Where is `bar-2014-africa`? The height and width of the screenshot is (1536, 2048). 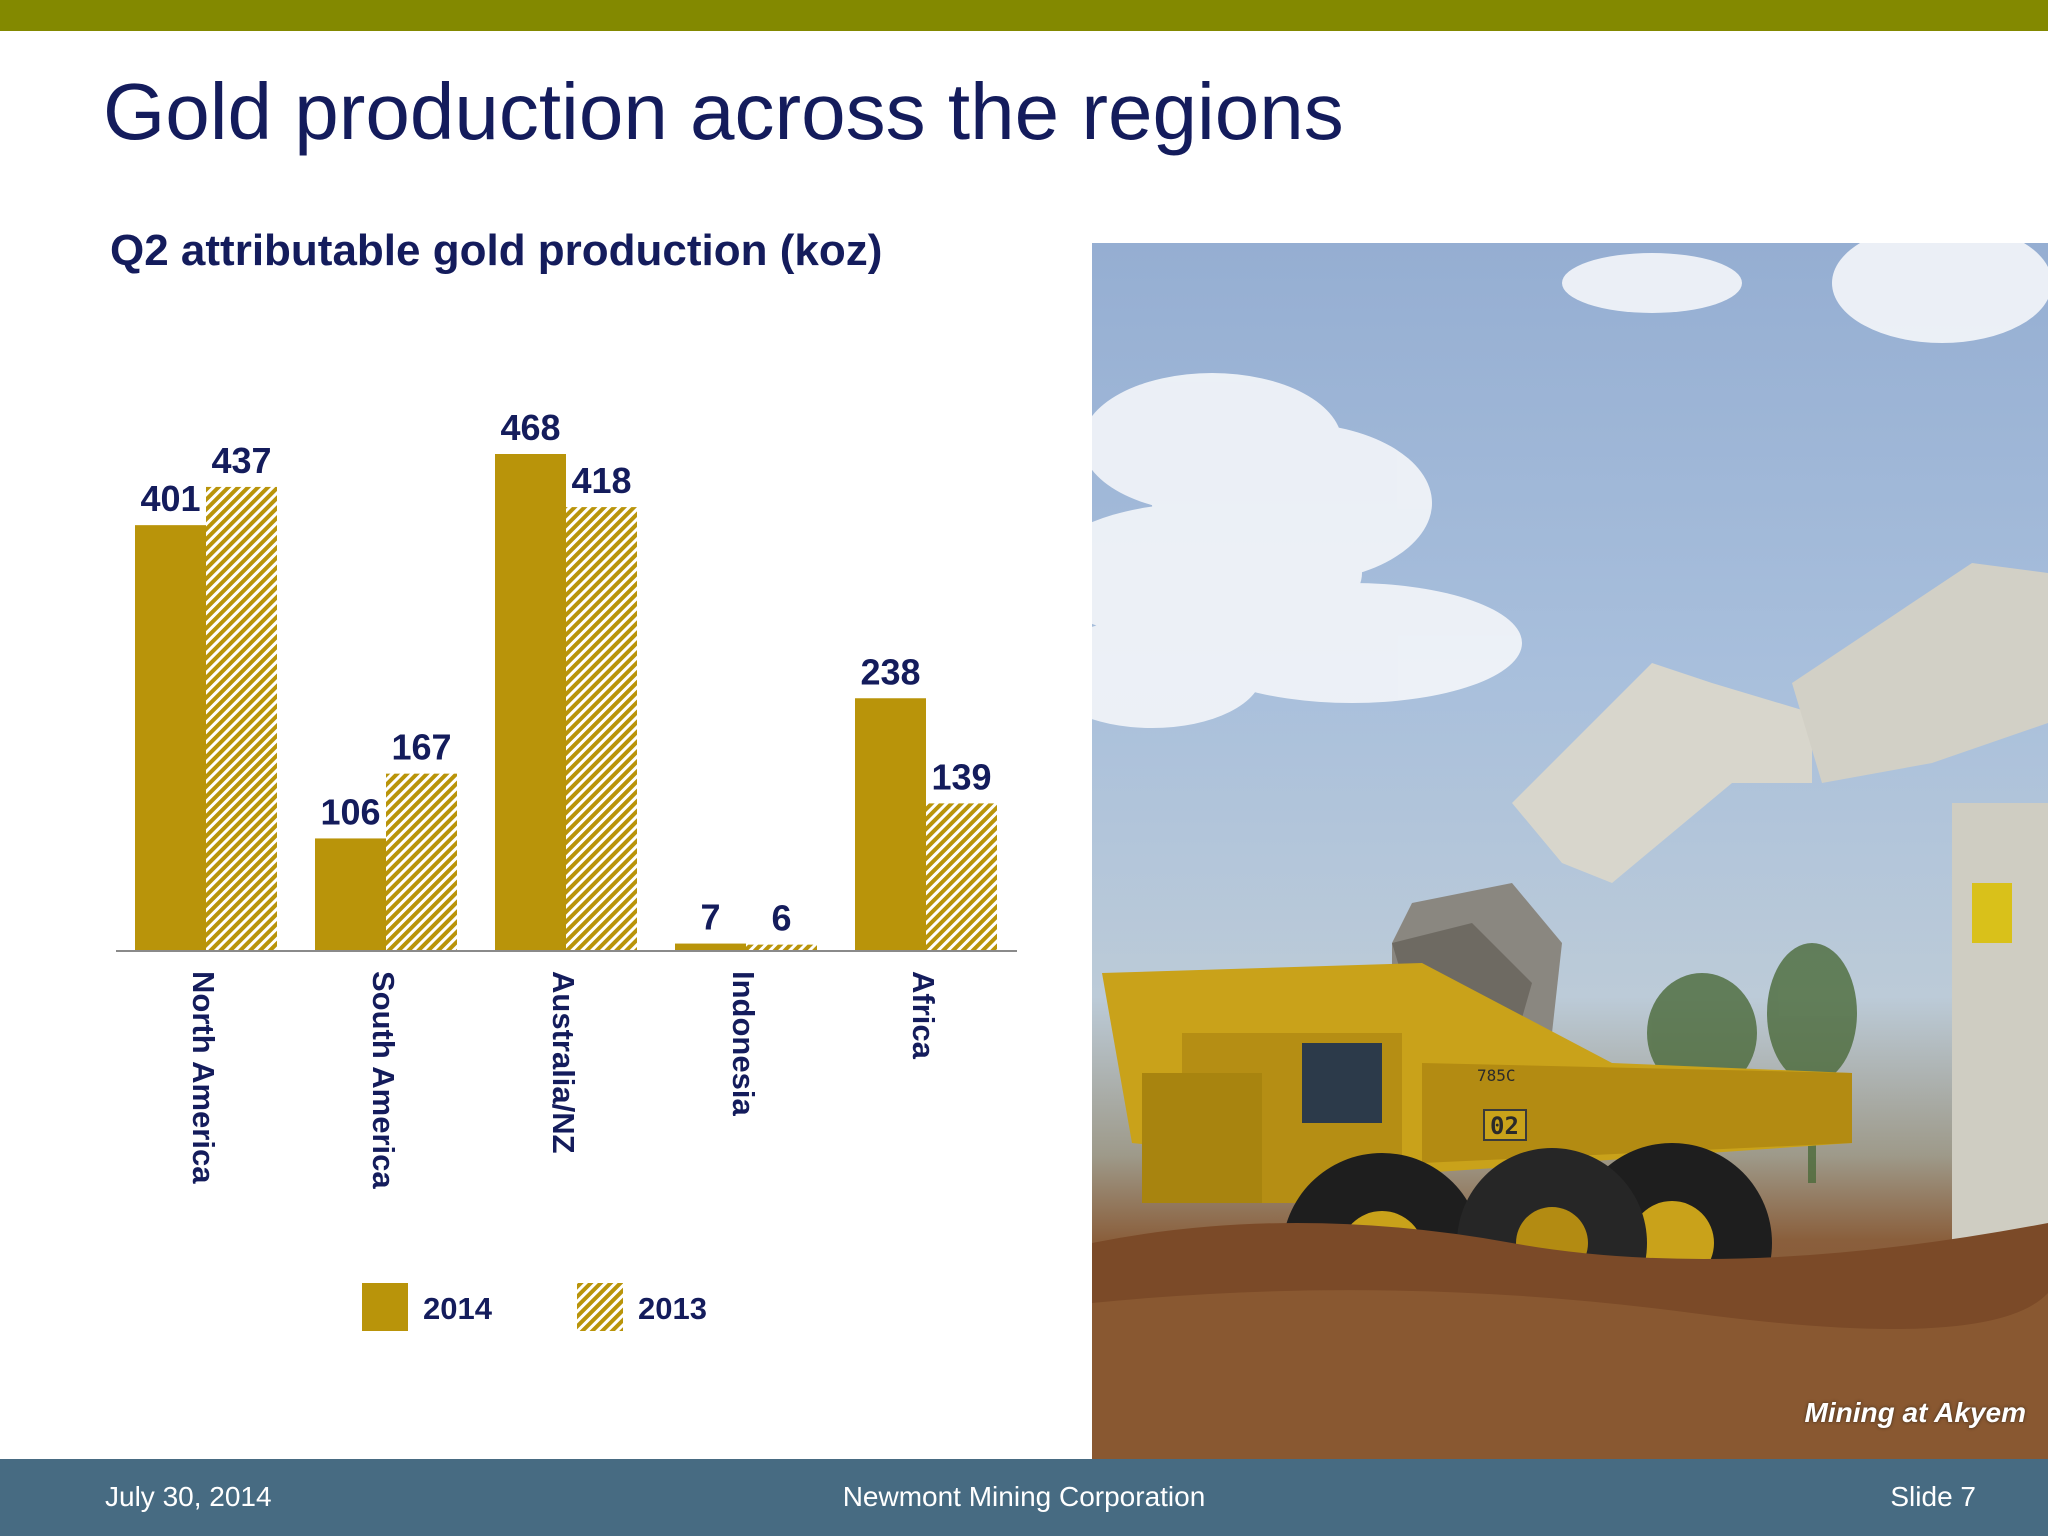 bar-2014-africa is located at coordinates (890, 824).